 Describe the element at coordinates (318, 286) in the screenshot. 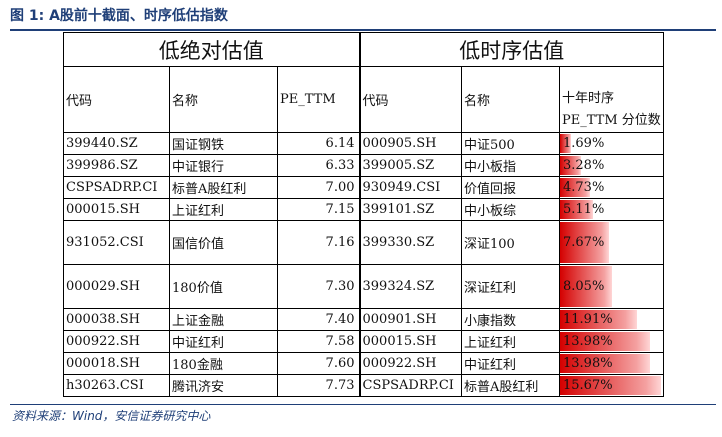

I see `pe-value: 7.30` at that location.